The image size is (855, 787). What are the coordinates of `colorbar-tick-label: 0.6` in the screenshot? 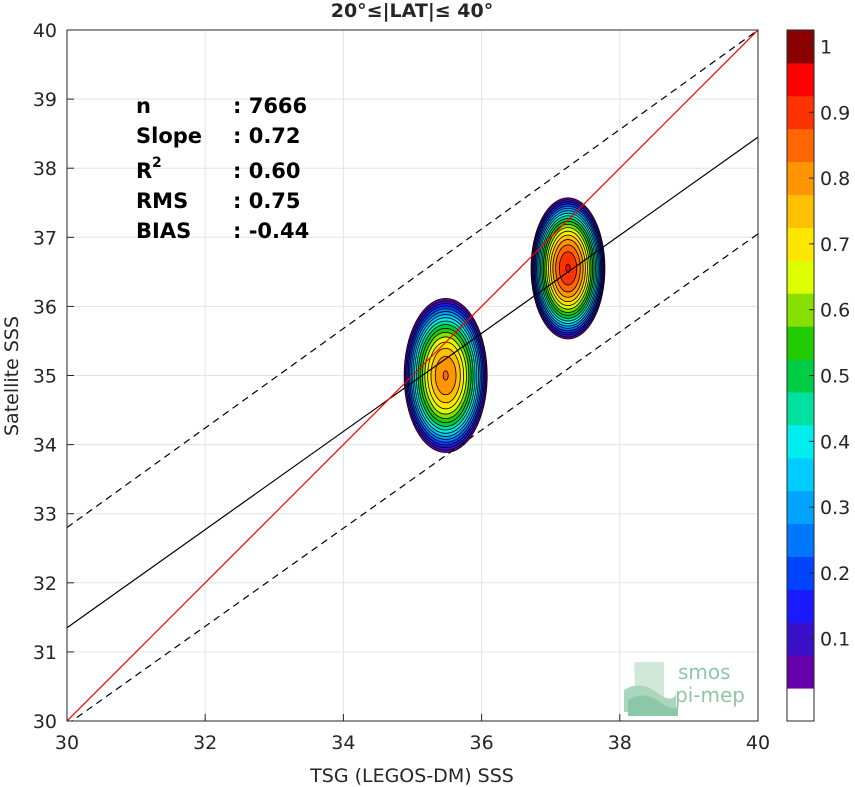 It's located at (835, 311).